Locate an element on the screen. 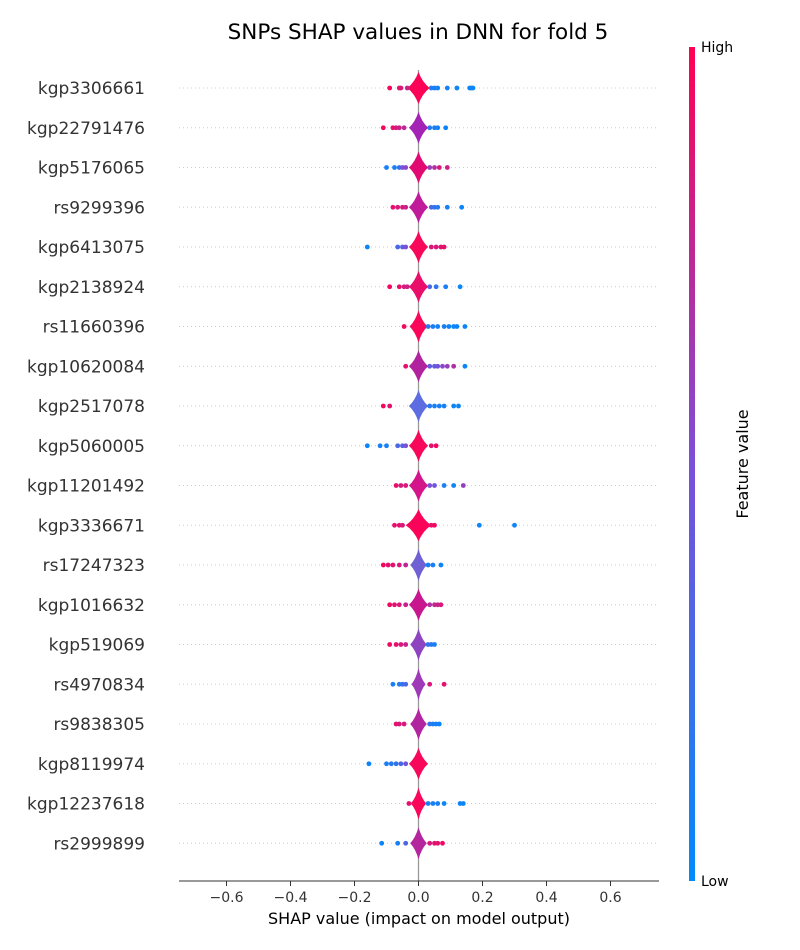 The height and width of the screenshot is (950, 800). feature-label: kgp1016632 is located at coordinates (91, 606).